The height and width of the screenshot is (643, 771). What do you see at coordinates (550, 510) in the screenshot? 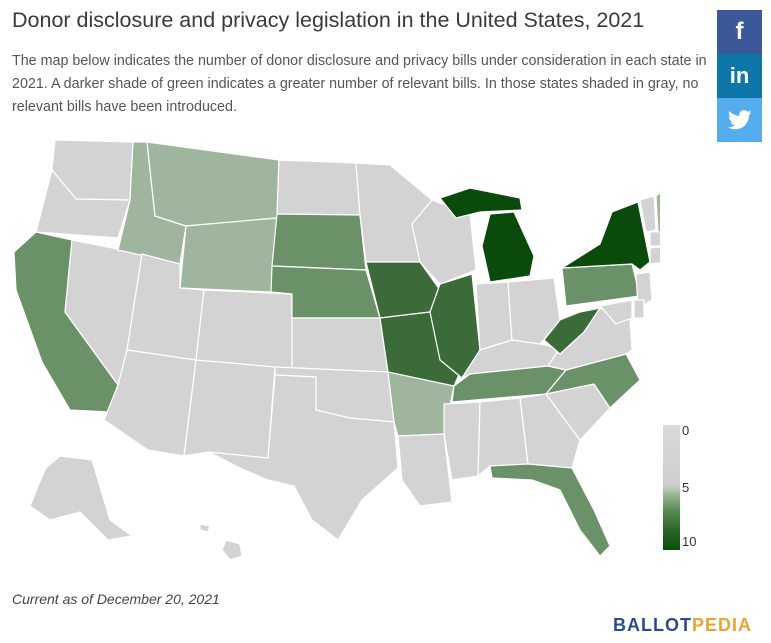
I see `state-florida` at bounding box center [550, 510].